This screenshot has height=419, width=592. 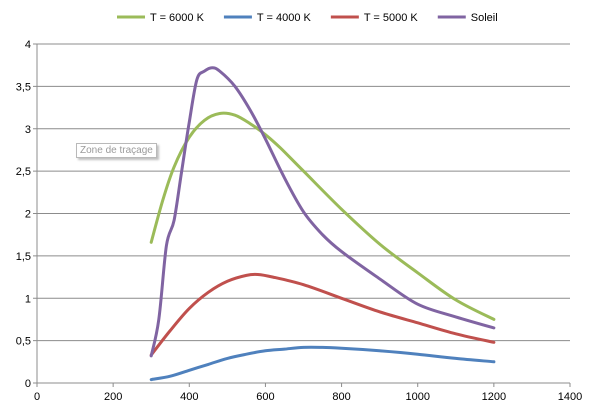 What do you see at coordinates (177, 18) in the screenshot?
I see `legend-label: T = 6000 K` at bounding box center [177, 18].